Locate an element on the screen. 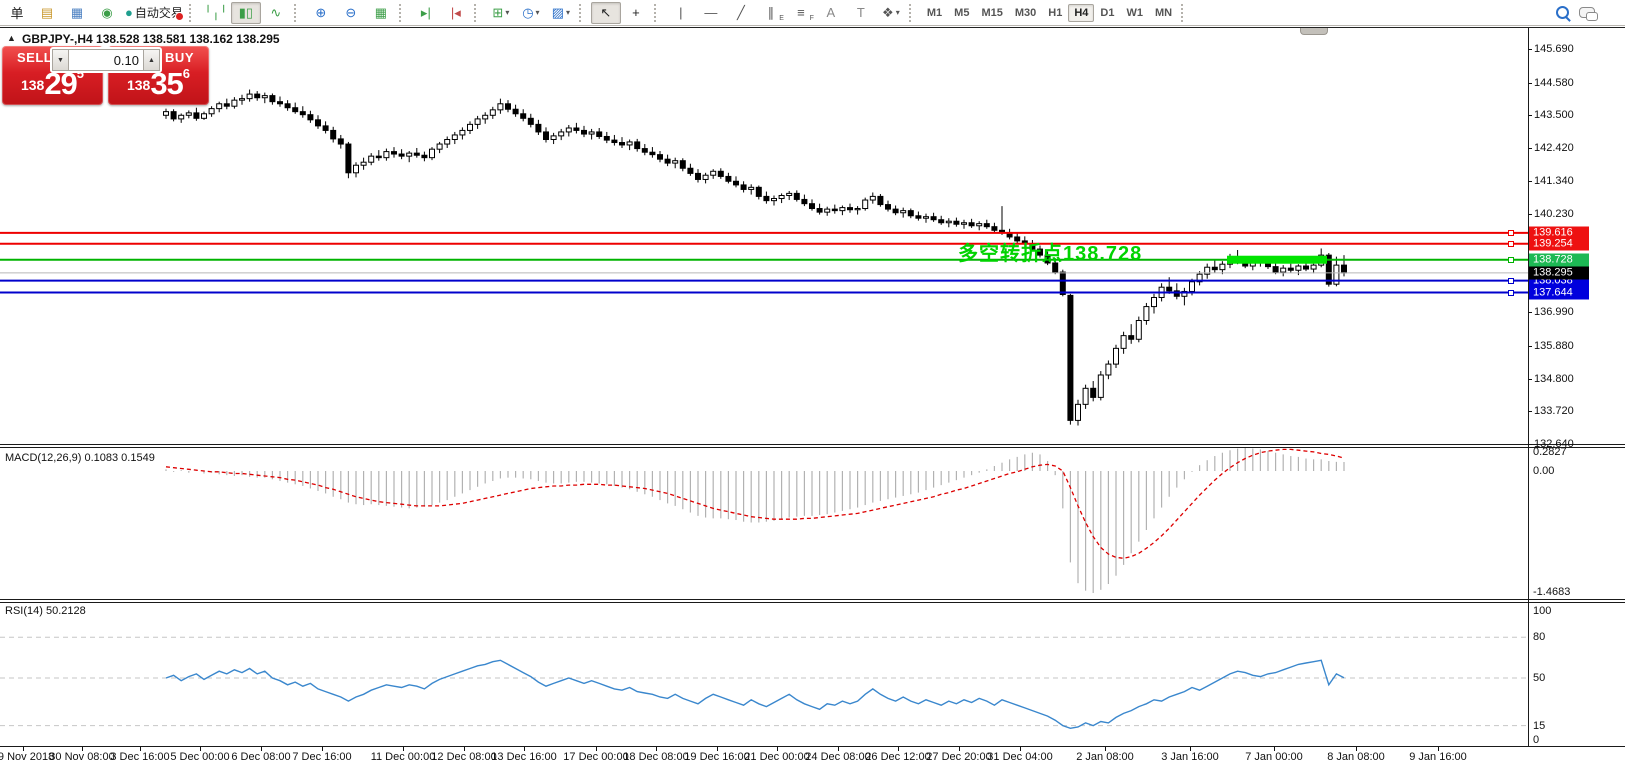  price-axis-tick is located at coordinates (1530, 181).